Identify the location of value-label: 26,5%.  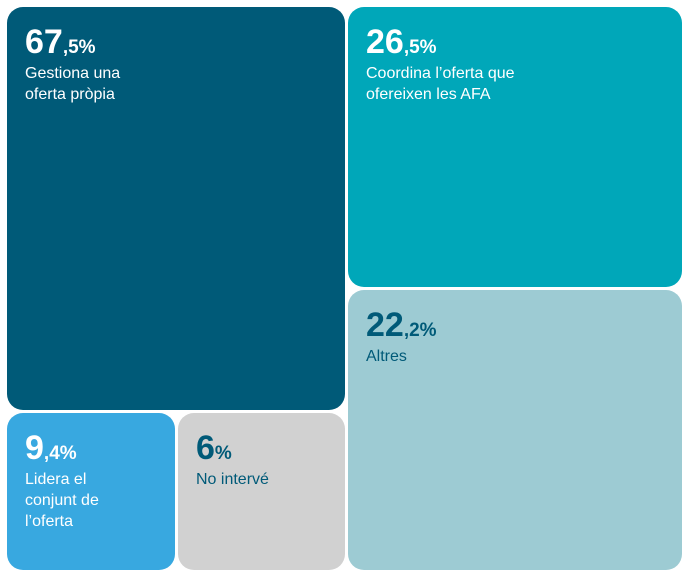
(515, 42).